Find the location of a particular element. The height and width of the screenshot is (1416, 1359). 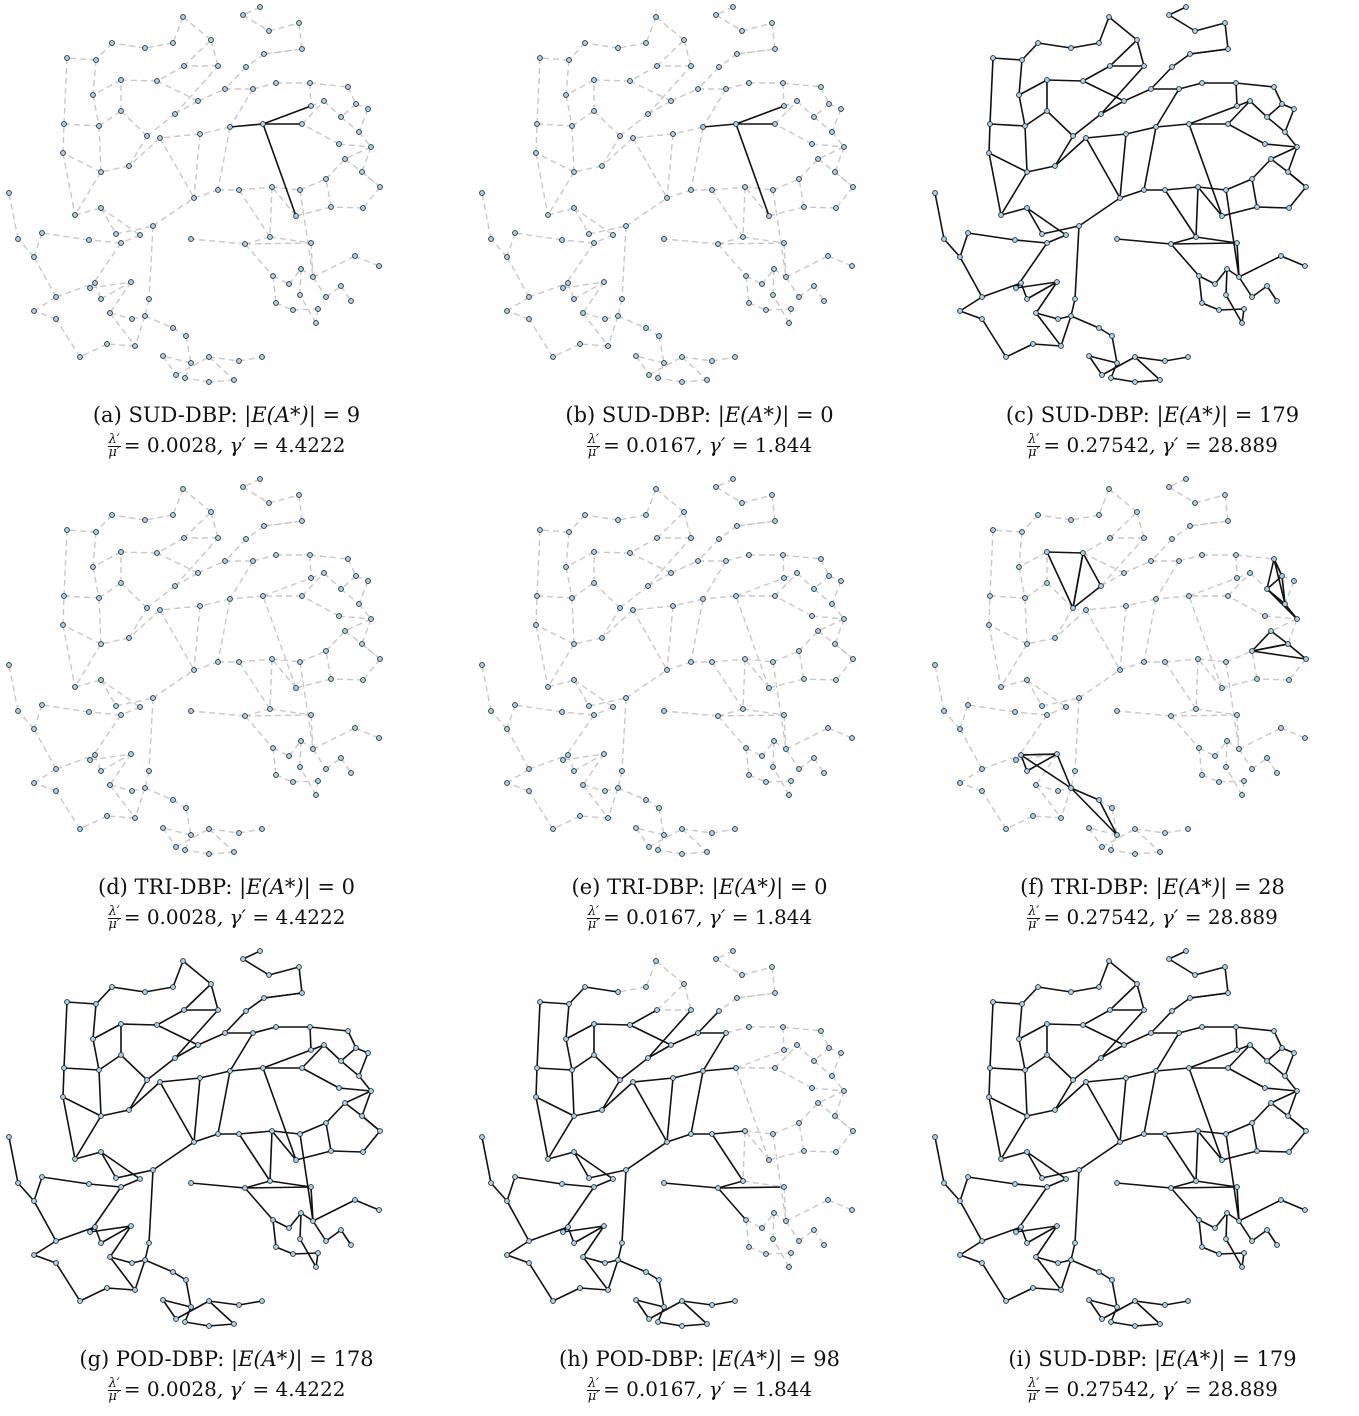

network-graph is located at coordinates (1120, 666).